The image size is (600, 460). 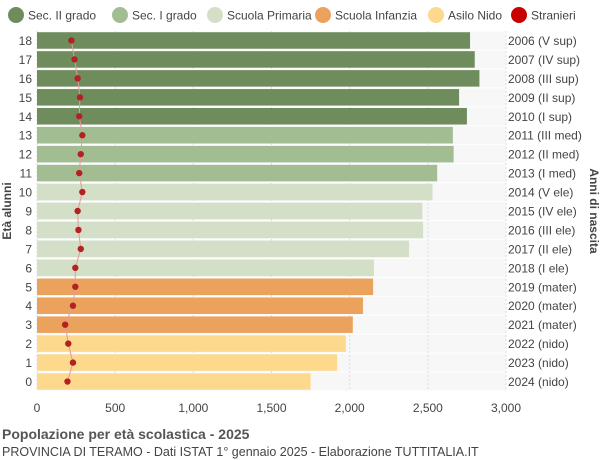 I want to click on y-tick-label-year: 2021 (mater), so click(x=542, y=325).